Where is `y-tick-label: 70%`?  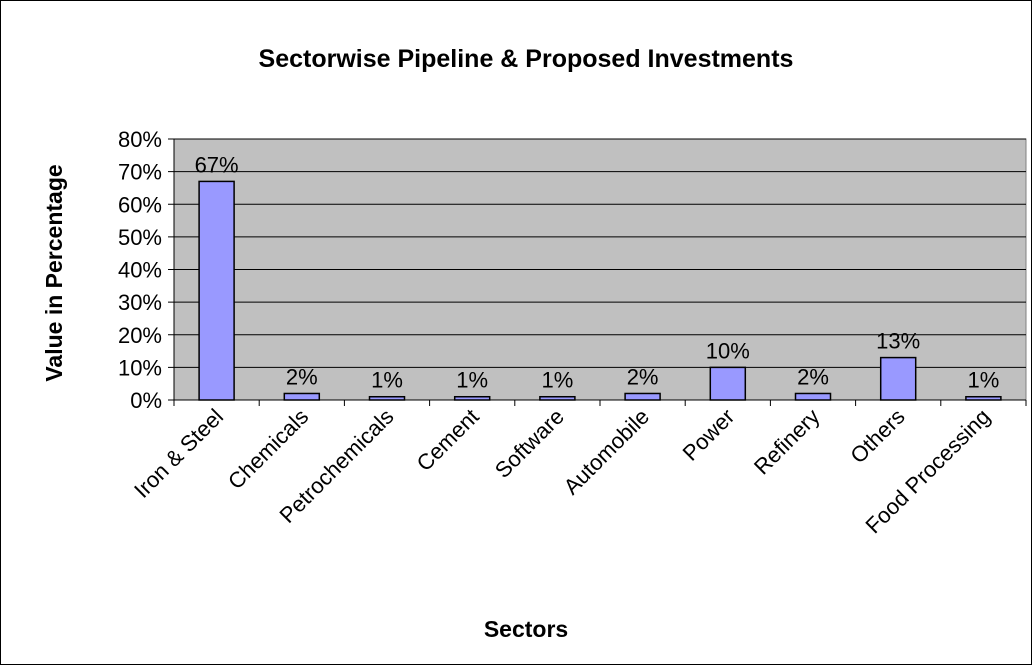
y-tick-label: 70% is located at coordinates (140, 172).